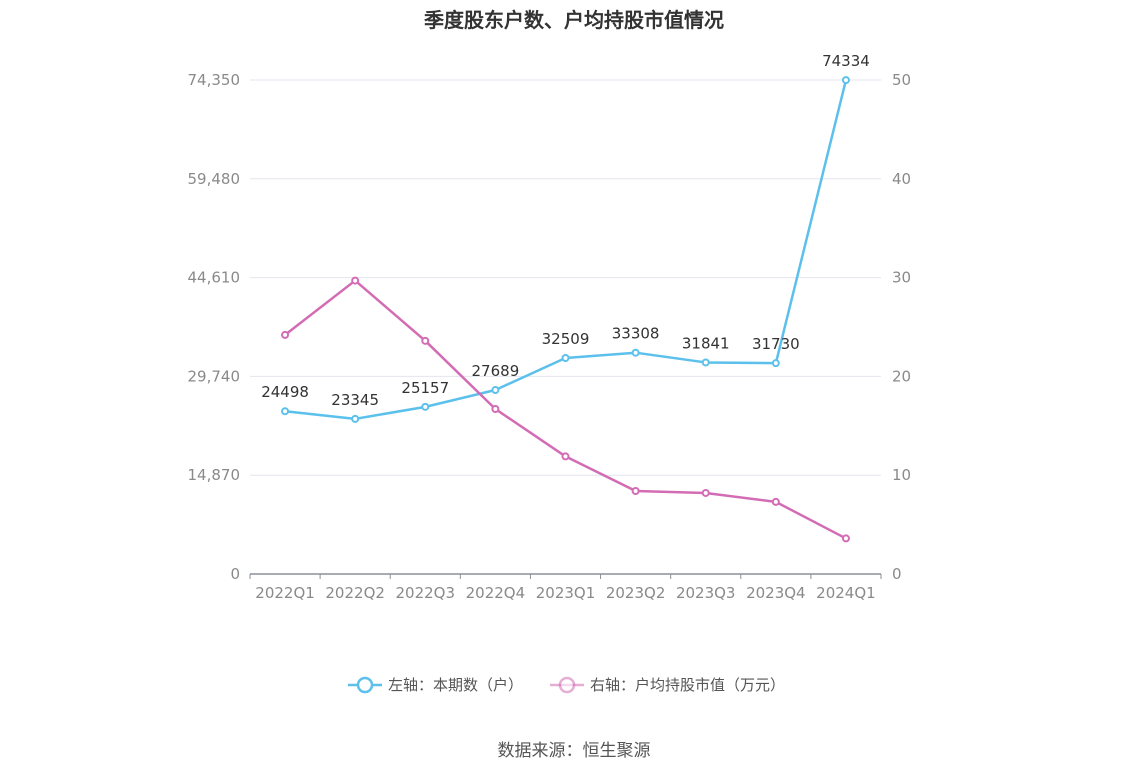  I want to click on x-axis-tick-label: 2022Q4, so click(496, 593).